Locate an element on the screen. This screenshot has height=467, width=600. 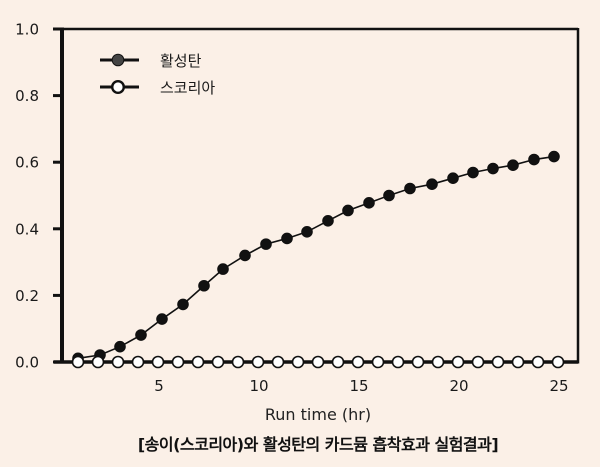
y-tick-label: 0.4 is located at coordinates (27, 229).